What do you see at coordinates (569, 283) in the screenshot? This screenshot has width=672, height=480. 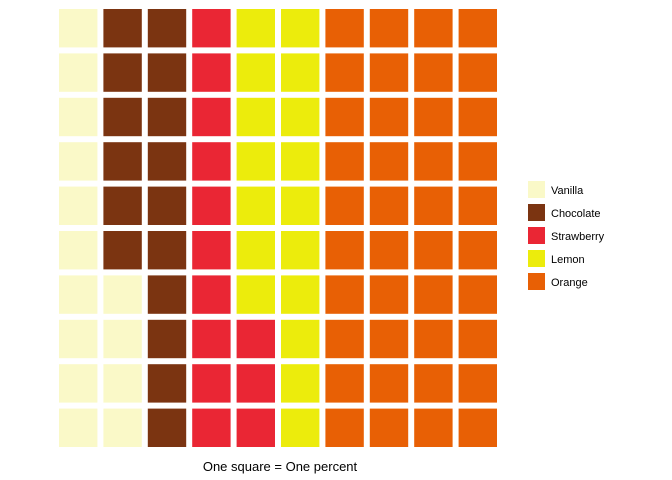 I see `legend-label-orange: Orange` at bounding box center [569, 283].